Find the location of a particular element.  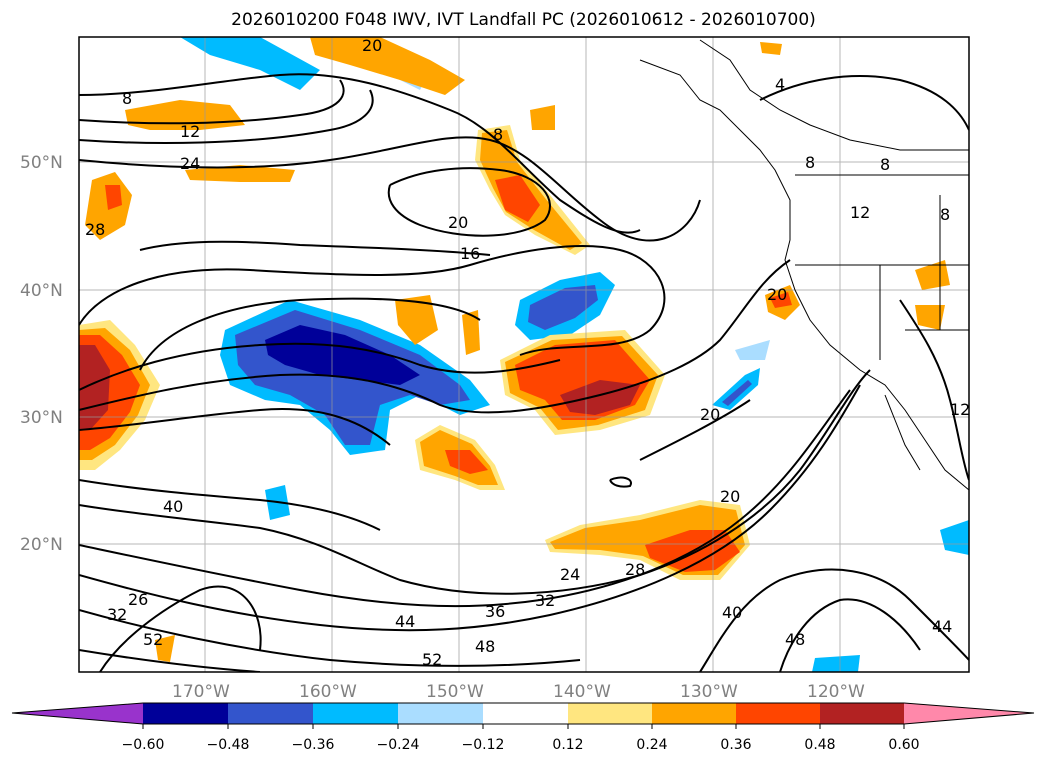

colorbar-tick-label: 0.48 is located at coordinates (819, 745).